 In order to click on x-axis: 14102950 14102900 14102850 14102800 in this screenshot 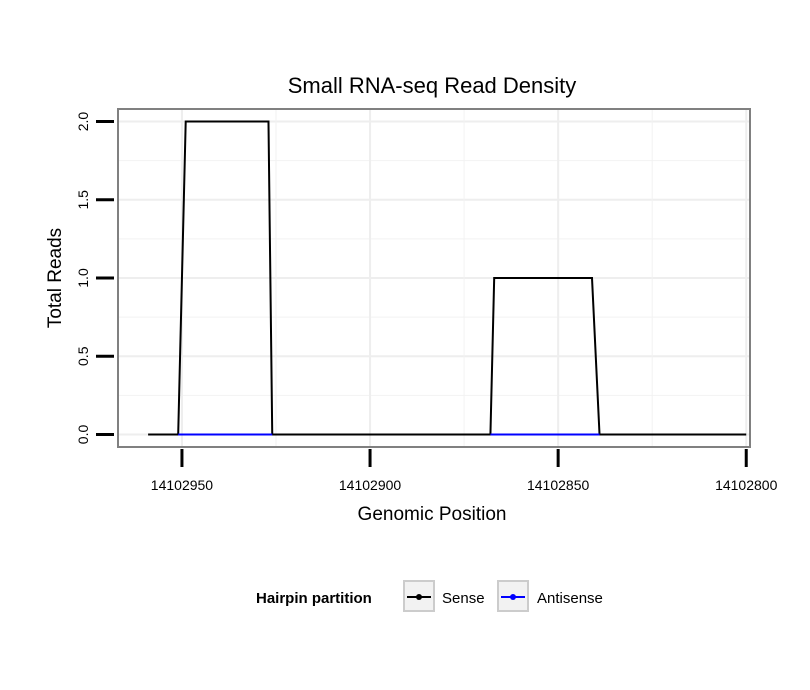, I will do `click(464, 471)`.